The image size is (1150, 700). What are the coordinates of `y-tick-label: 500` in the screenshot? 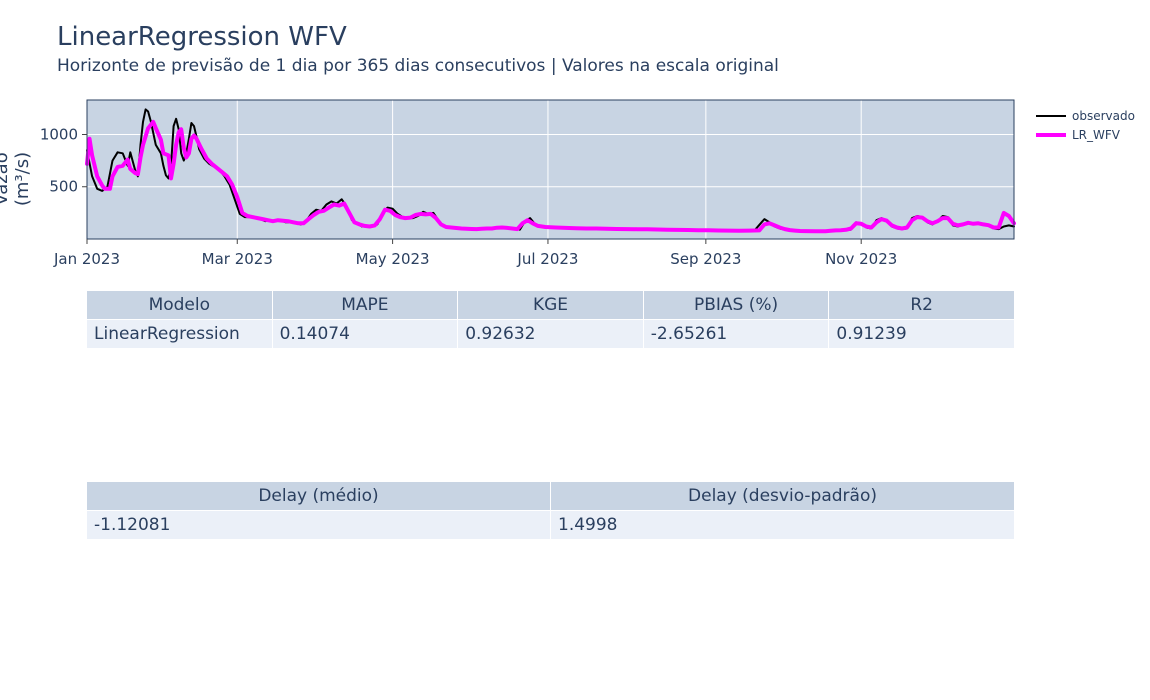 It's located at (63, 187).